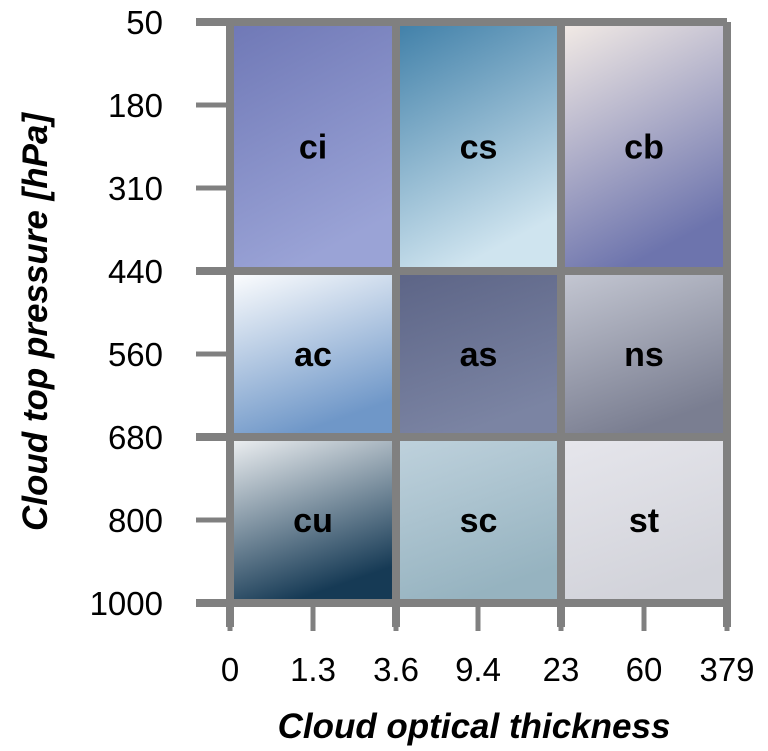 This screenshot has height=751, width=768. I want to click on cell-ns-label: ns, so click(644, 355).